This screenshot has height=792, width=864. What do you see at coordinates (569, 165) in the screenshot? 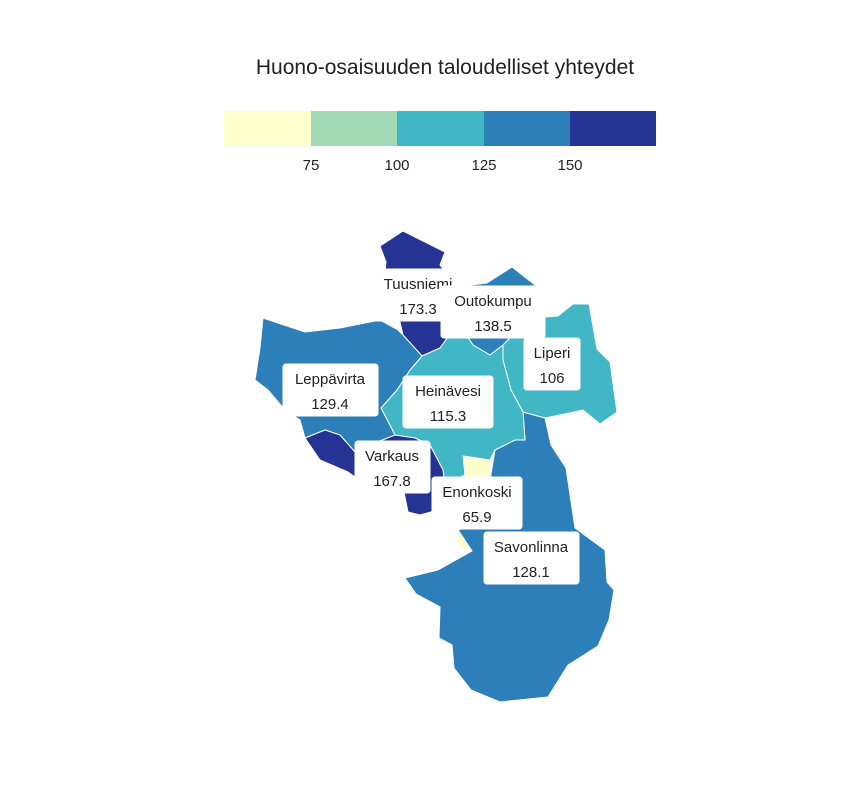
I see `legend-tick-4: 150` at bounding box center [569, 165].